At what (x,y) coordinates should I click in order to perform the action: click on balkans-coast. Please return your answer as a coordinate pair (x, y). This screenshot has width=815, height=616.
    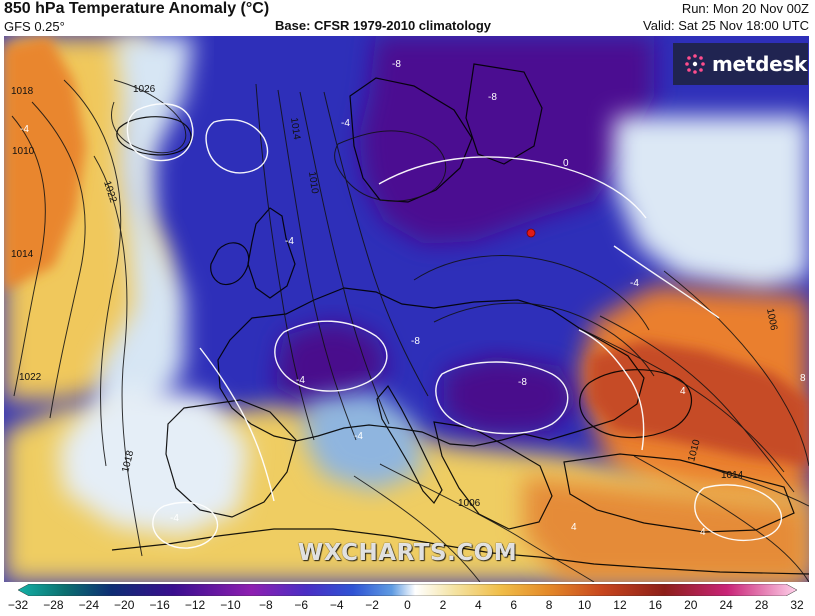
    Looking at the image, I should click on (493, 475).